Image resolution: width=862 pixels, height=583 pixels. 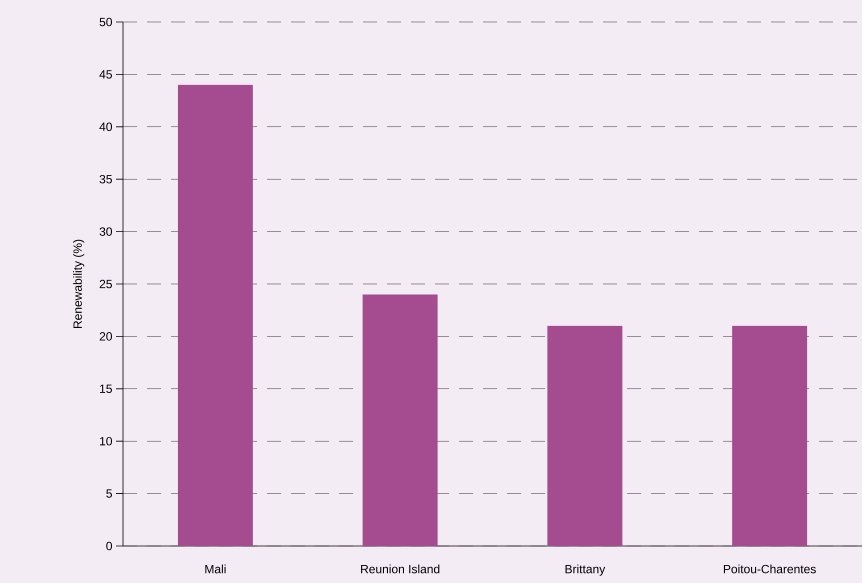 I want to click on y-tick-label: 5, so click(x=109, y=493).